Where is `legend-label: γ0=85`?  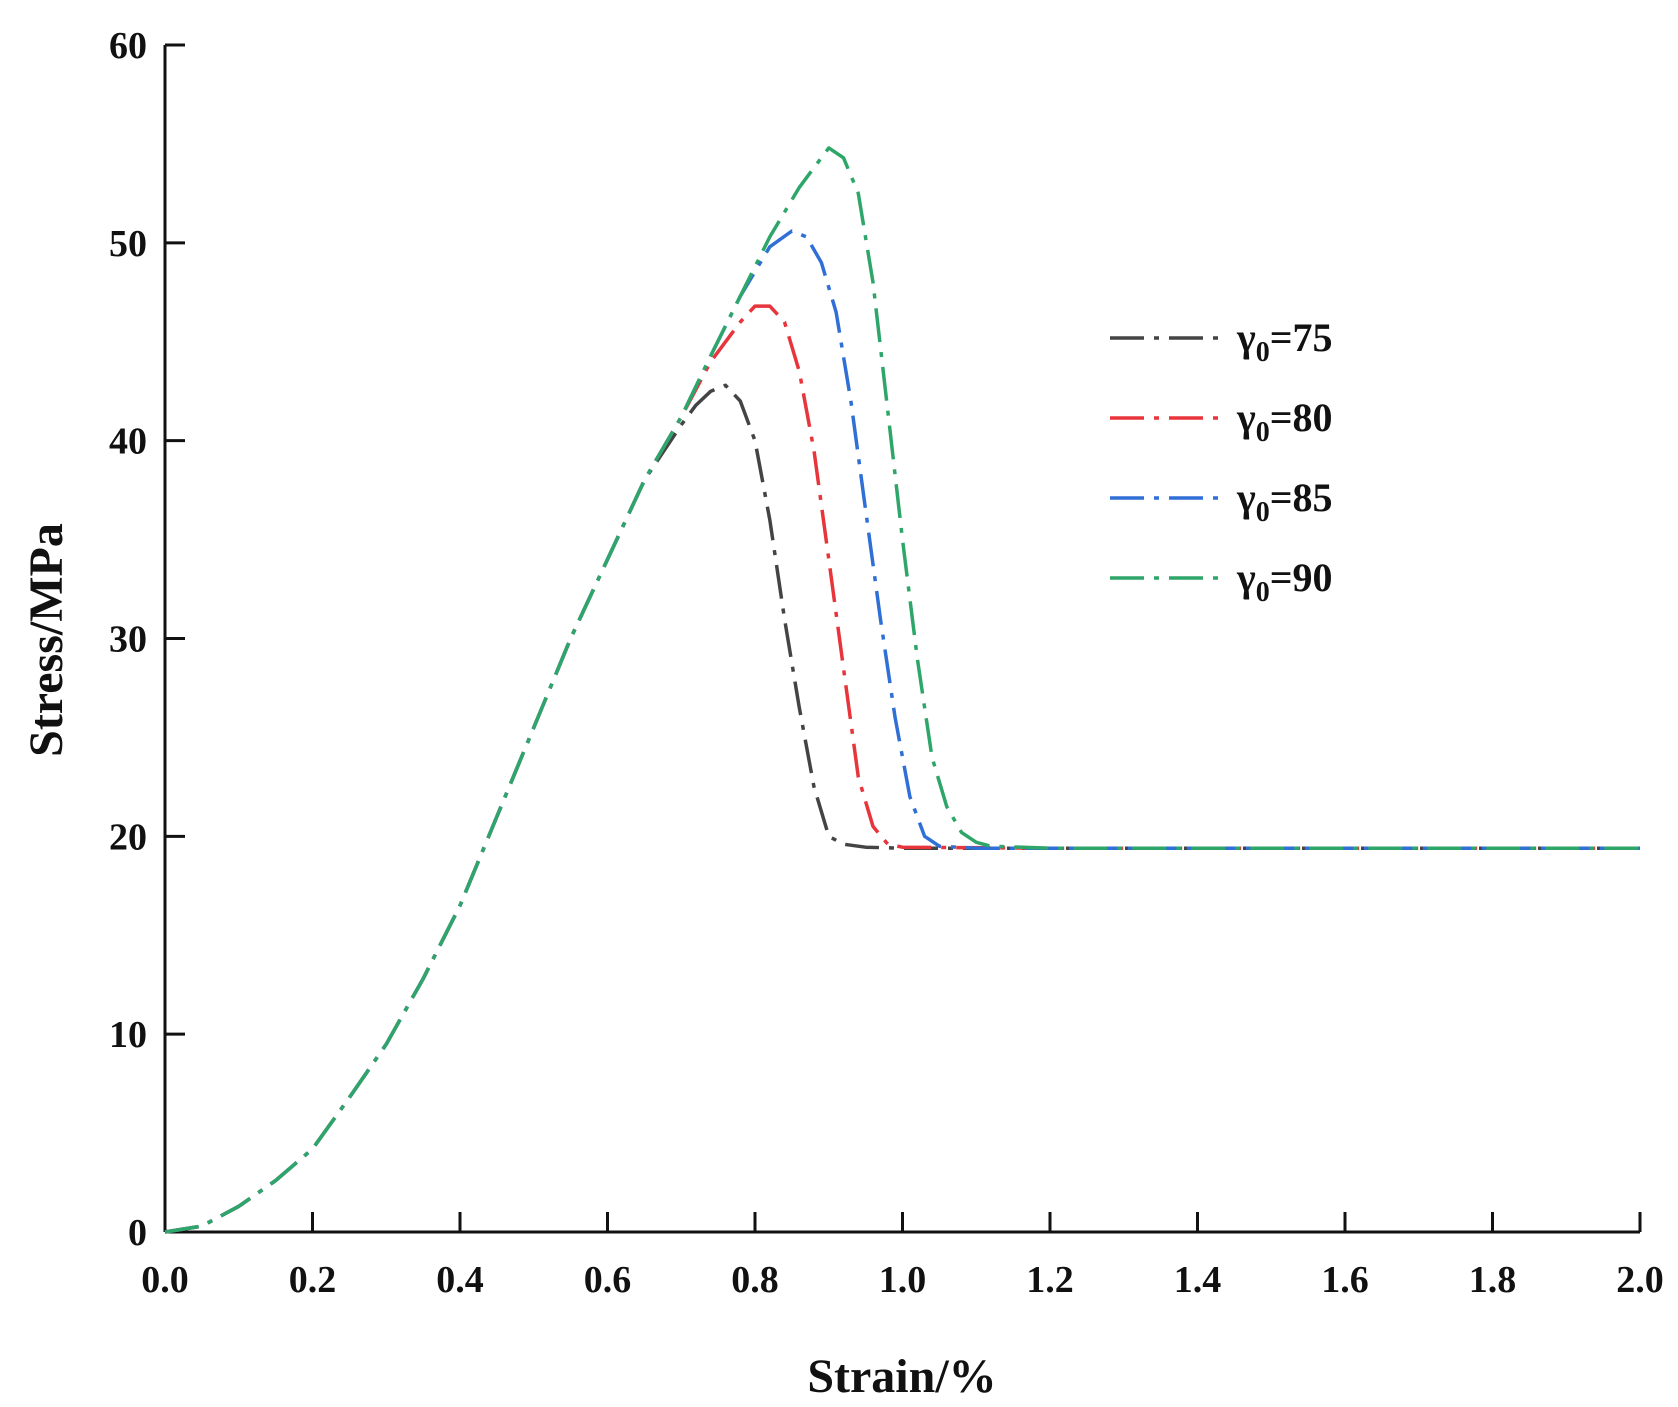
legend-label: γ0=85 is located at coordinates (1284, 501).